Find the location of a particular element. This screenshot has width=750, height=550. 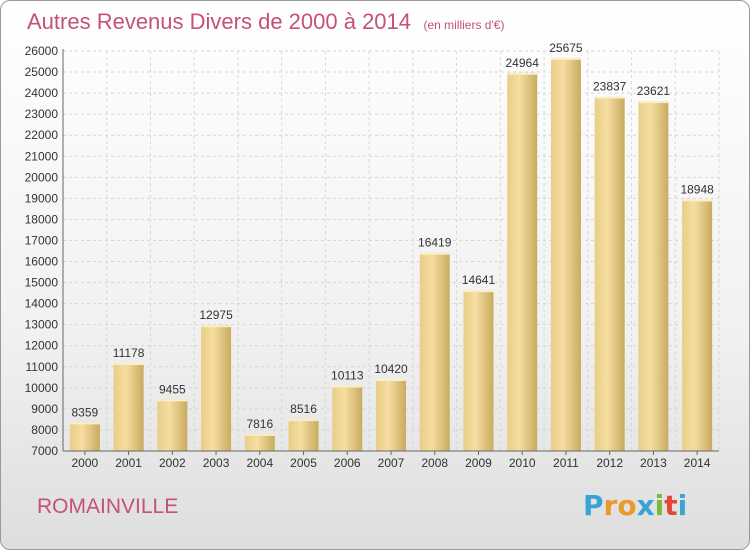

bar-value-label: 25675 is located at coordinates (566, 48).